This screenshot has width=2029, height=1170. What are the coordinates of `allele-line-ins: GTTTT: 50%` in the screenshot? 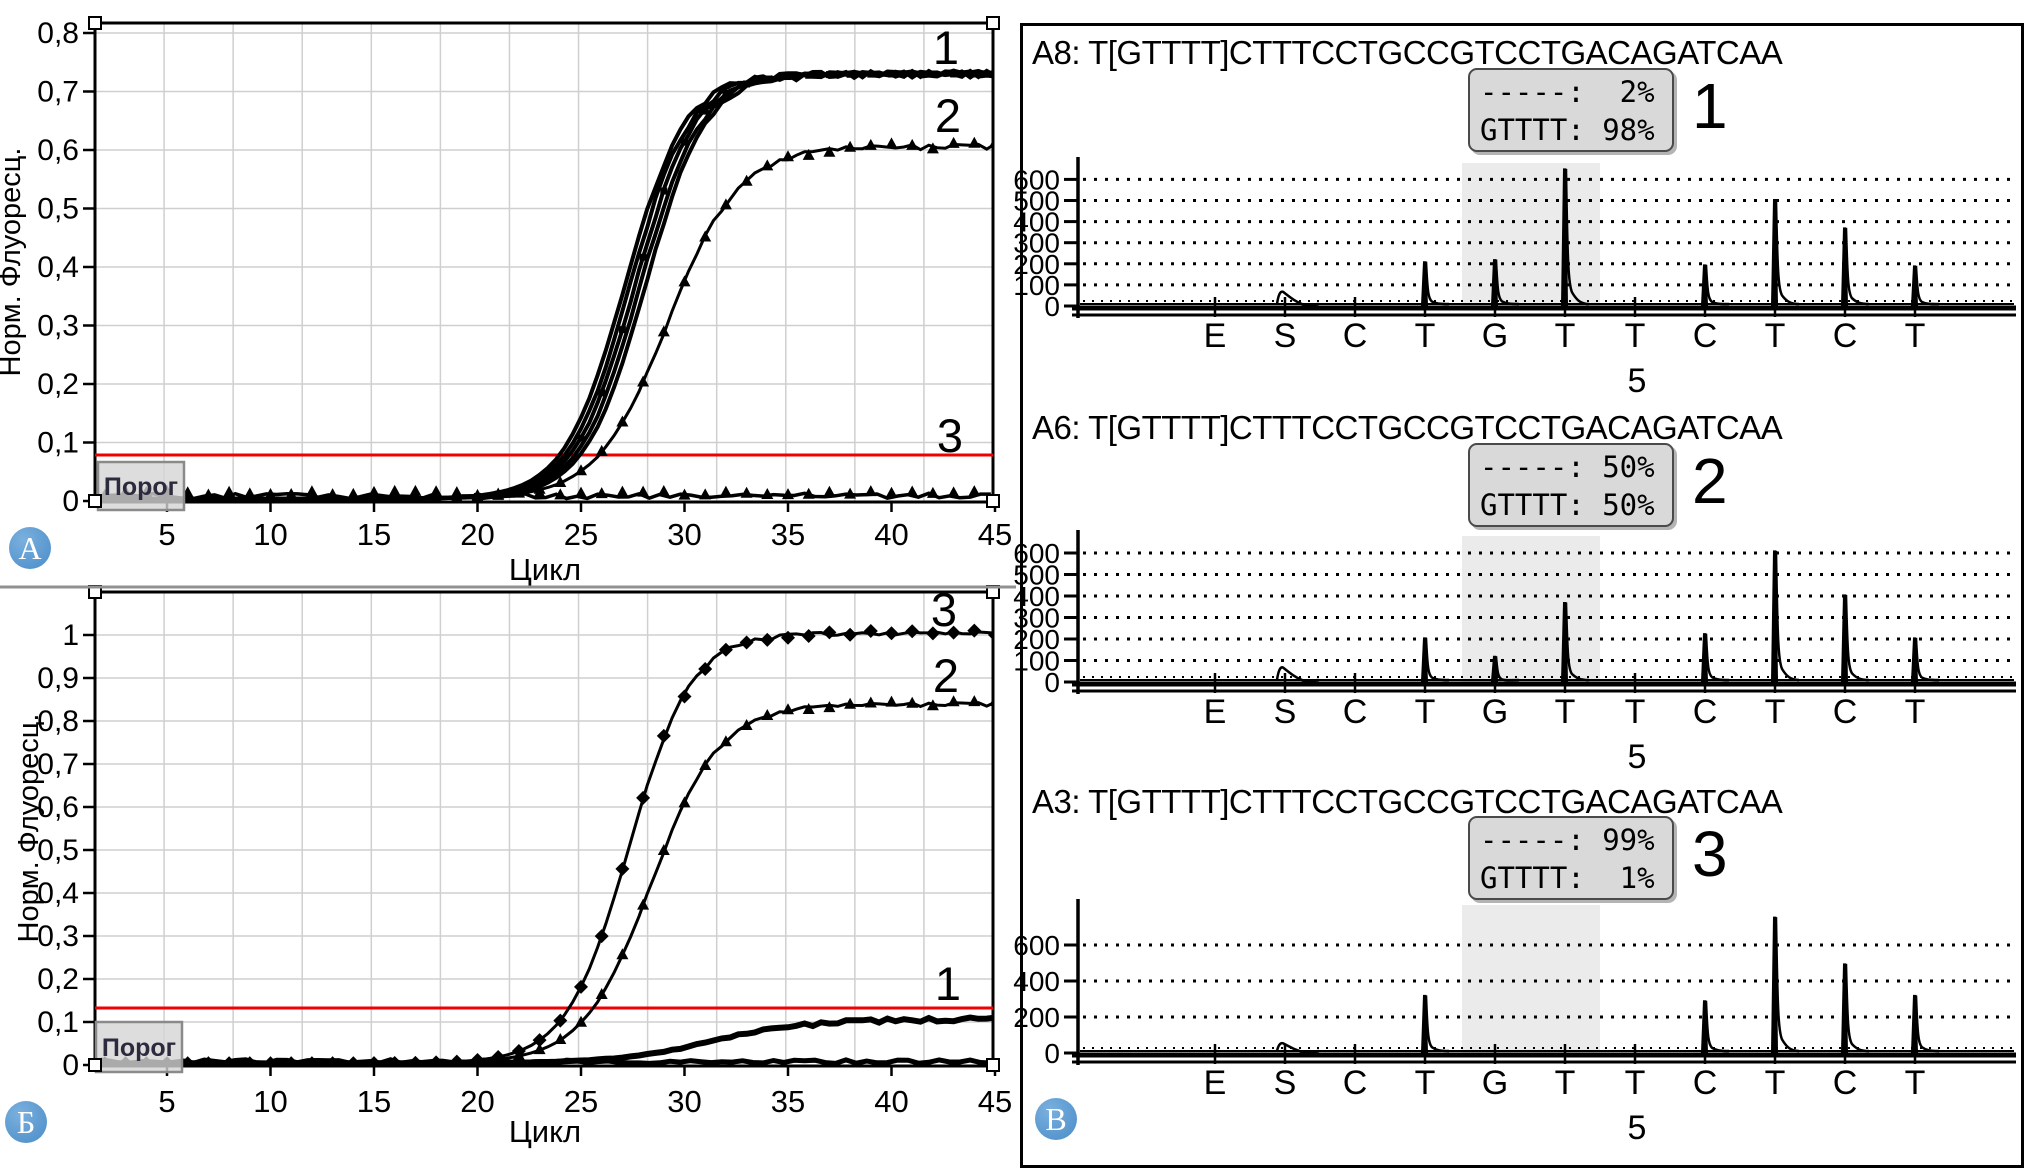 It's located at (1567, 505).